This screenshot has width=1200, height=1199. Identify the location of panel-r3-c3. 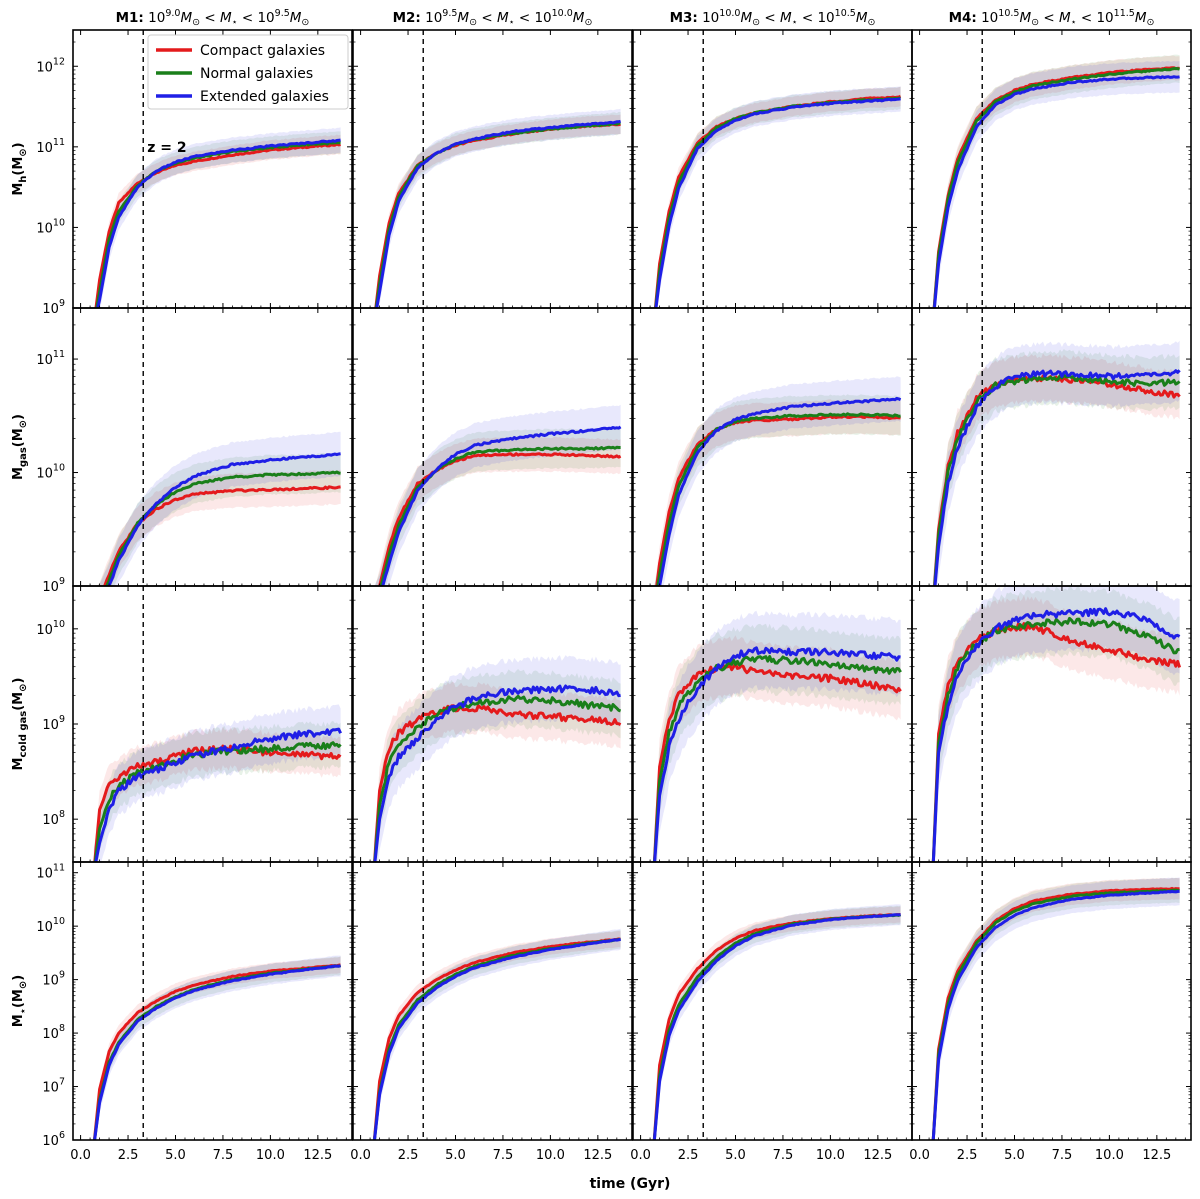
(772, 724).